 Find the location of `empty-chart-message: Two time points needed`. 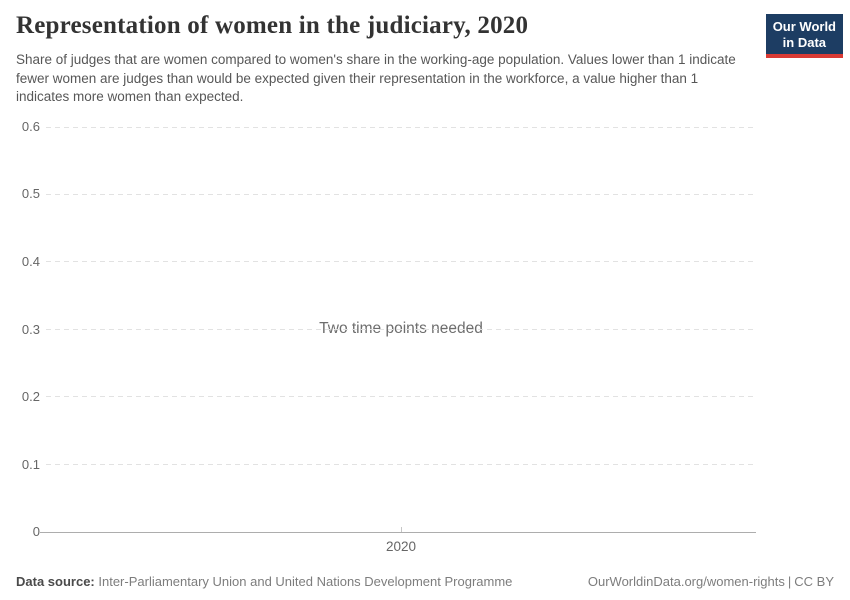

empty-chart-message: Two time points needed is located at coordinates (401, 328).